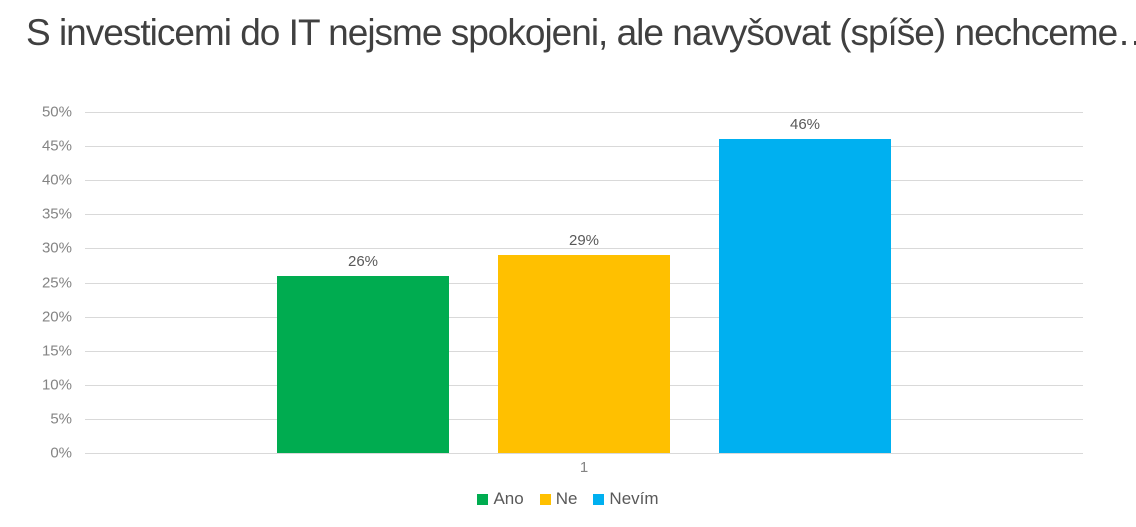  Describe the element at coordinates (56, 146) in the screenshot. I see `y-tick-label: 45%` at that location.